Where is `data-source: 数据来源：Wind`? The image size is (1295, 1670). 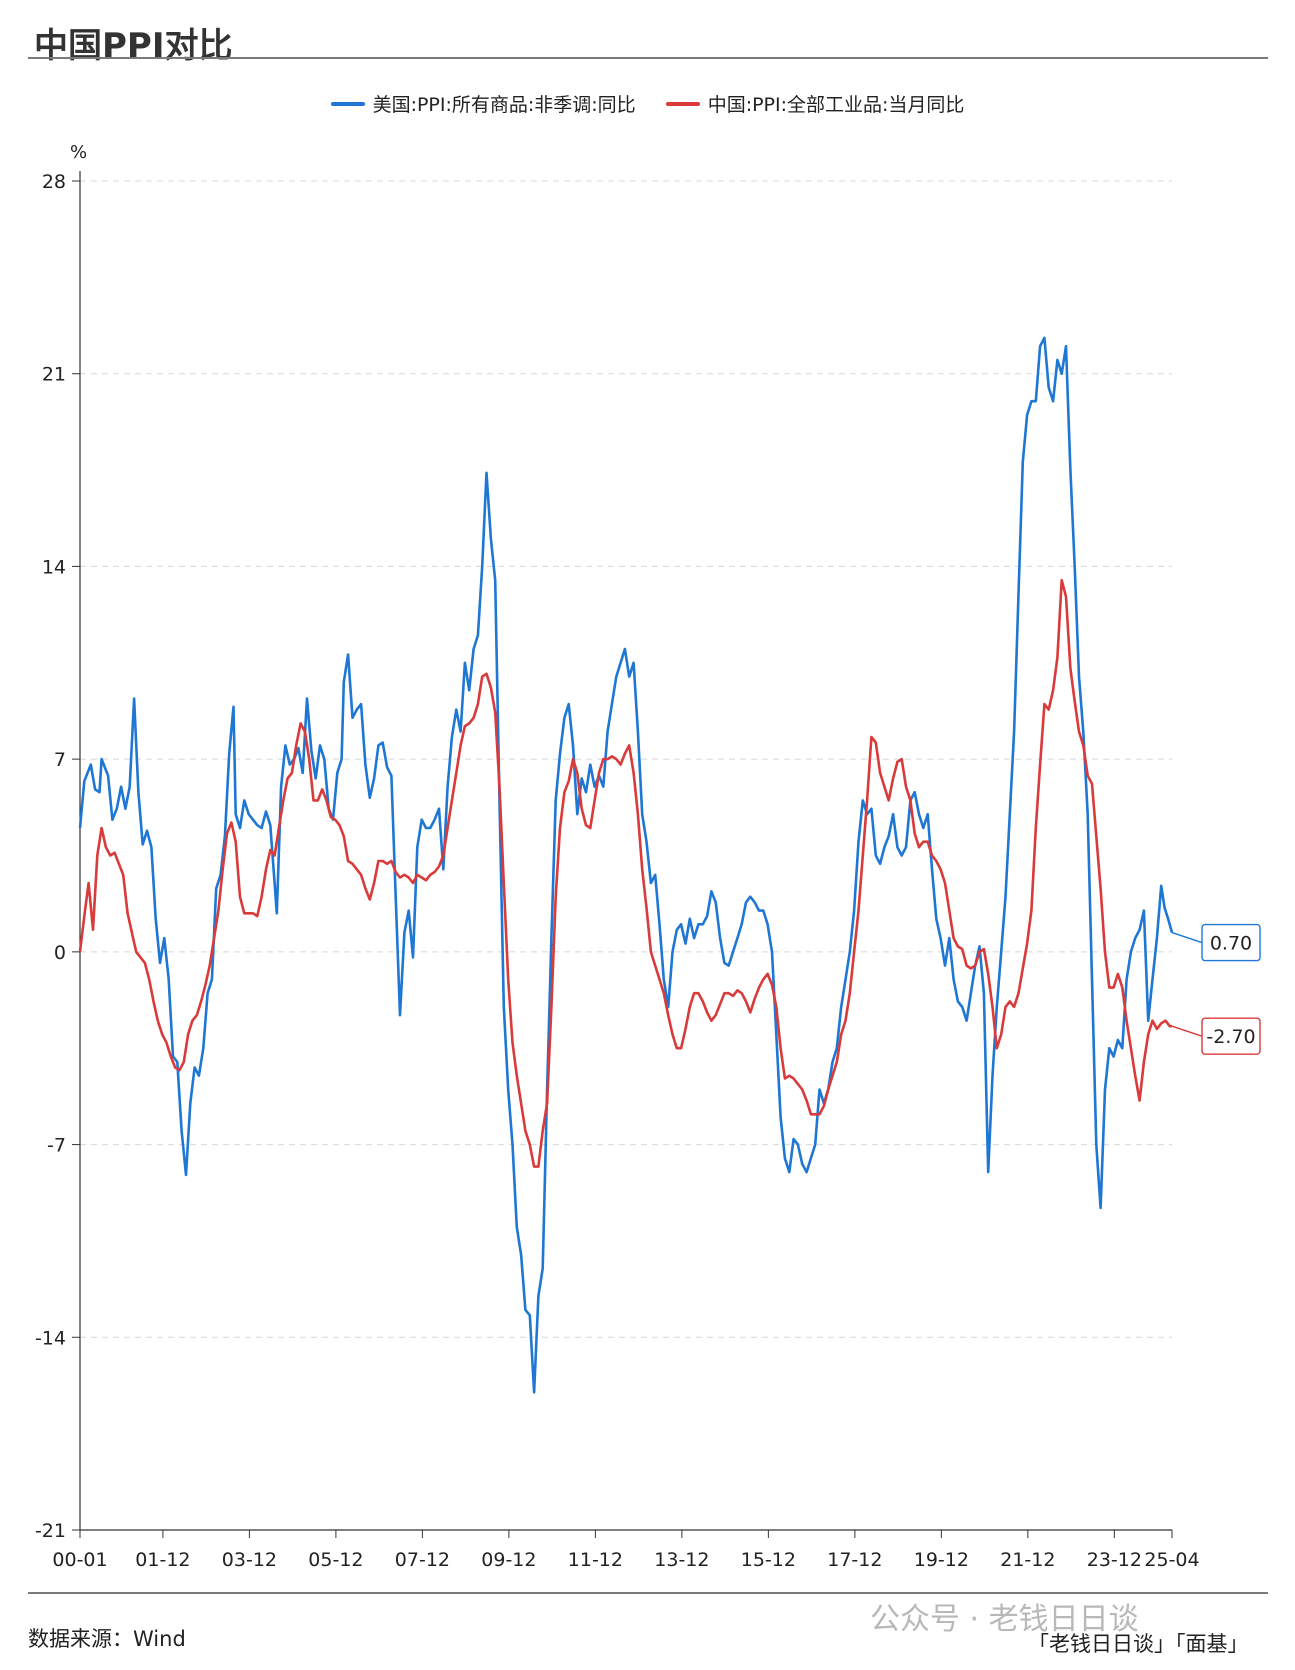
data-source: 数据来源：Wind is located at coordinates (107, 1639).